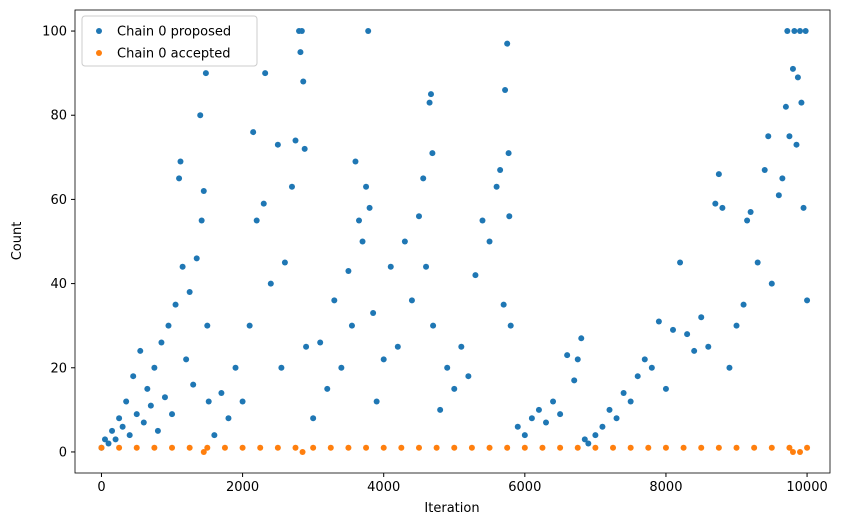  Describe the element at coordinates (58, 284) in the screenshot. I see `y-tick-label: 40` at that location.